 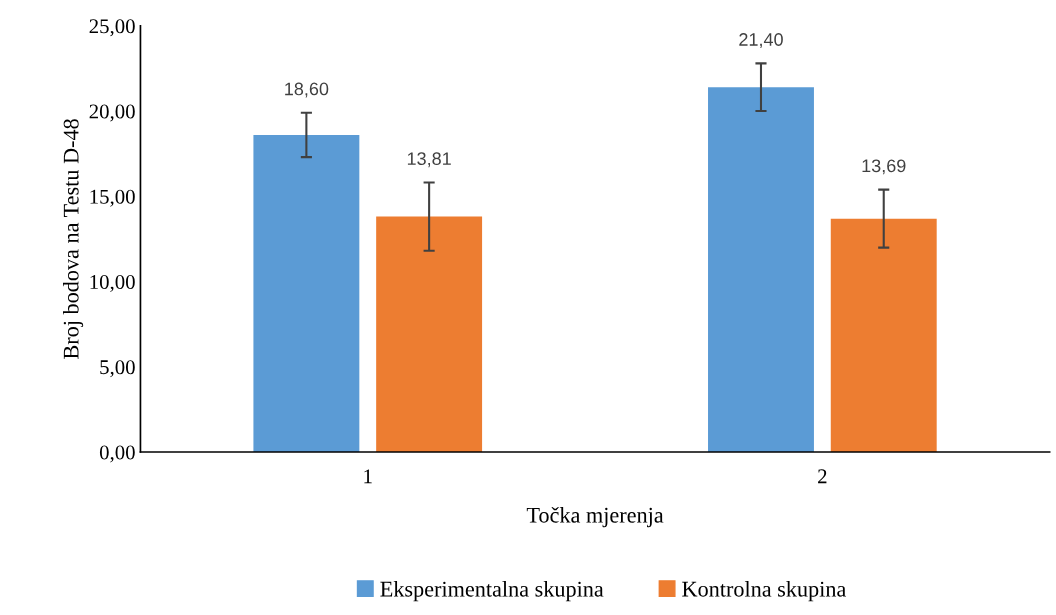 I want to click on y-axis-title: Broj bodova na Testu D-48, so click(x=73, y=239).